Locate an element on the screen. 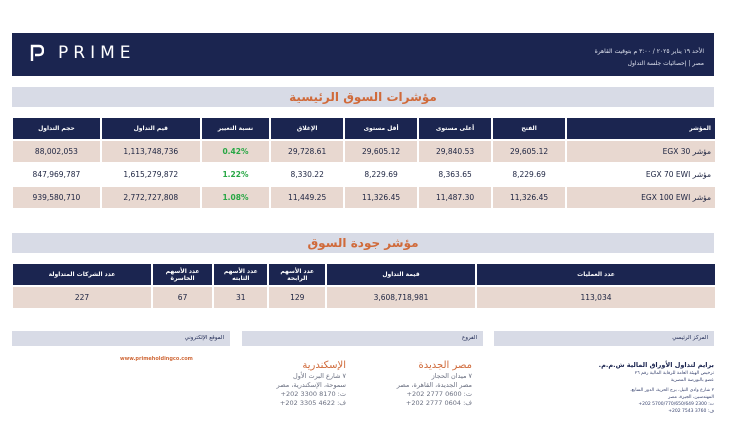  hq-fax: ف: 3760 7543 202+ is located at coordinates (691, 411).